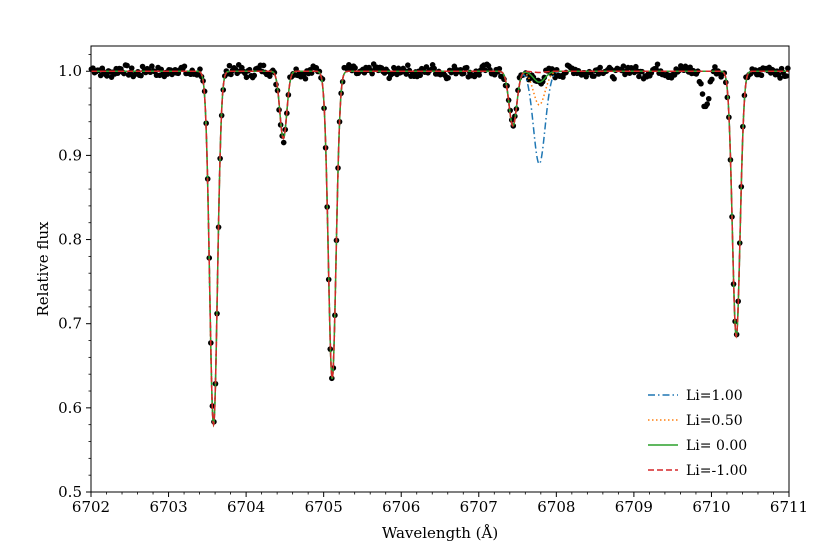 The height and width of the screenshot is (554, 830). What do you see at coordinates (91, 507) in the screenshot?
I see `x-tick-label: 6702` at bounding box center [91, 507].